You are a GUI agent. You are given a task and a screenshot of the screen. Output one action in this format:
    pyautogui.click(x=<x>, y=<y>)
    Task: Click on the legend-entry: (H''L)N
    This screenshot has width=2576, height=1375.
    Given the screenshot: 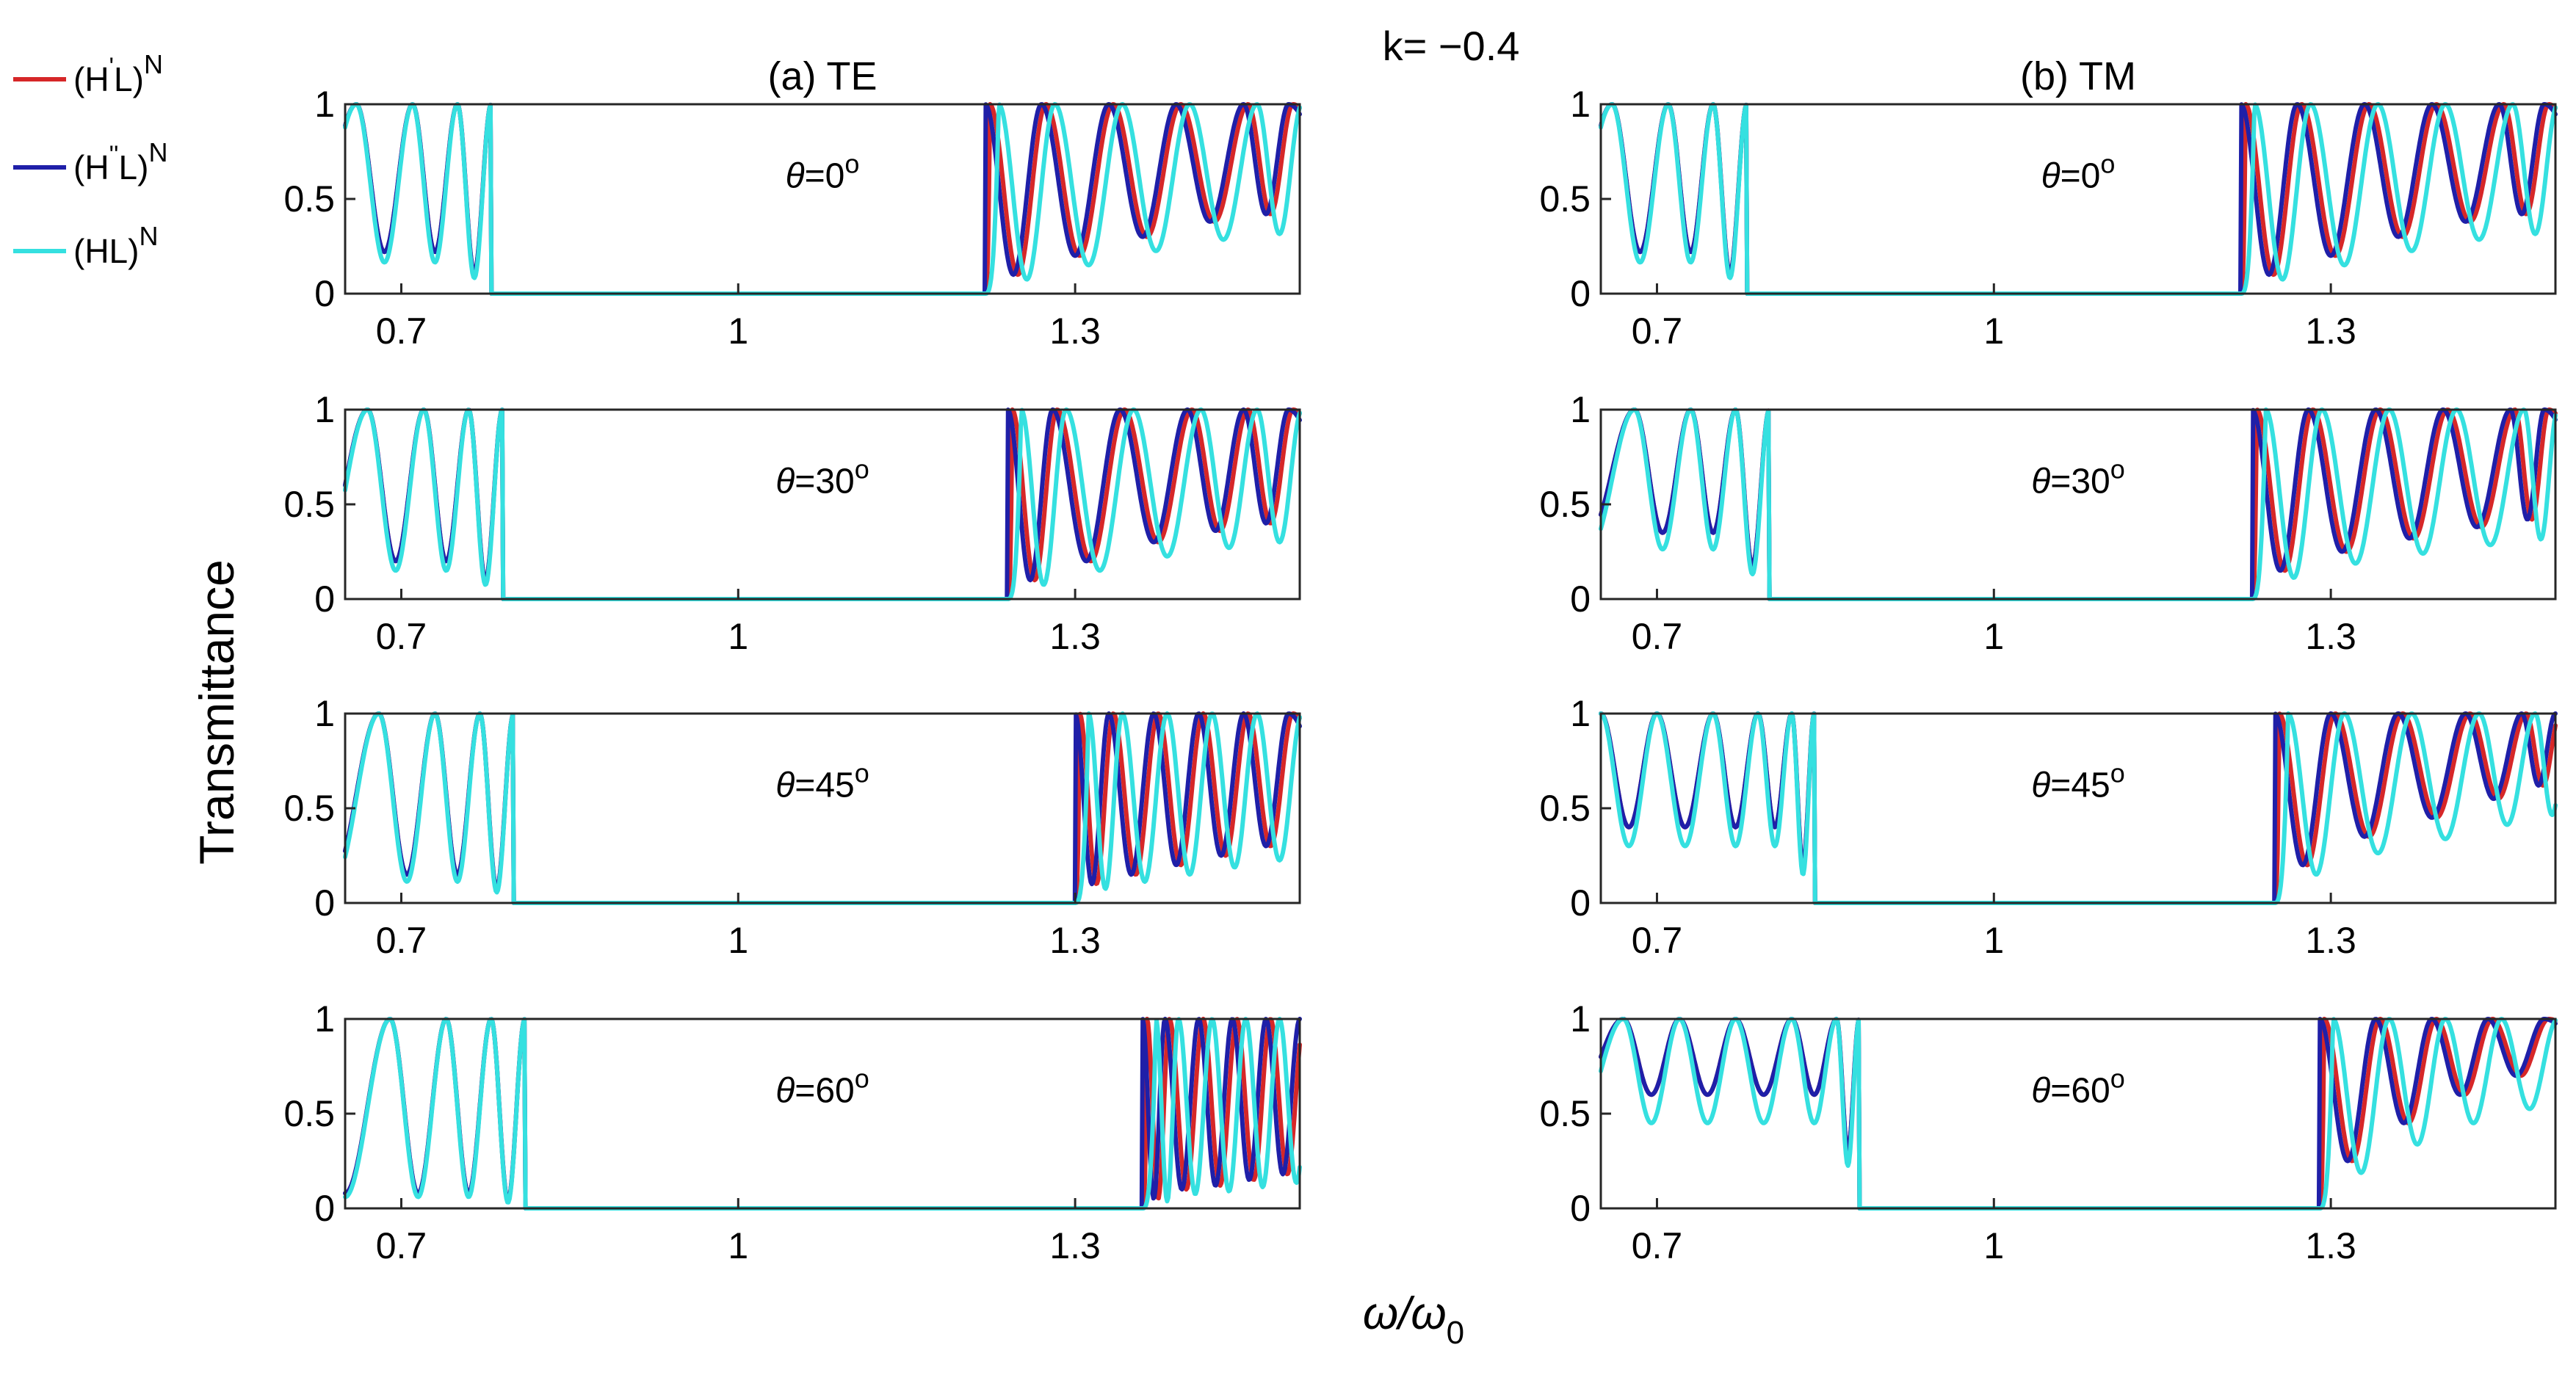 What is the action you would take?
    pyautogui.click(x=90, y=161)
    